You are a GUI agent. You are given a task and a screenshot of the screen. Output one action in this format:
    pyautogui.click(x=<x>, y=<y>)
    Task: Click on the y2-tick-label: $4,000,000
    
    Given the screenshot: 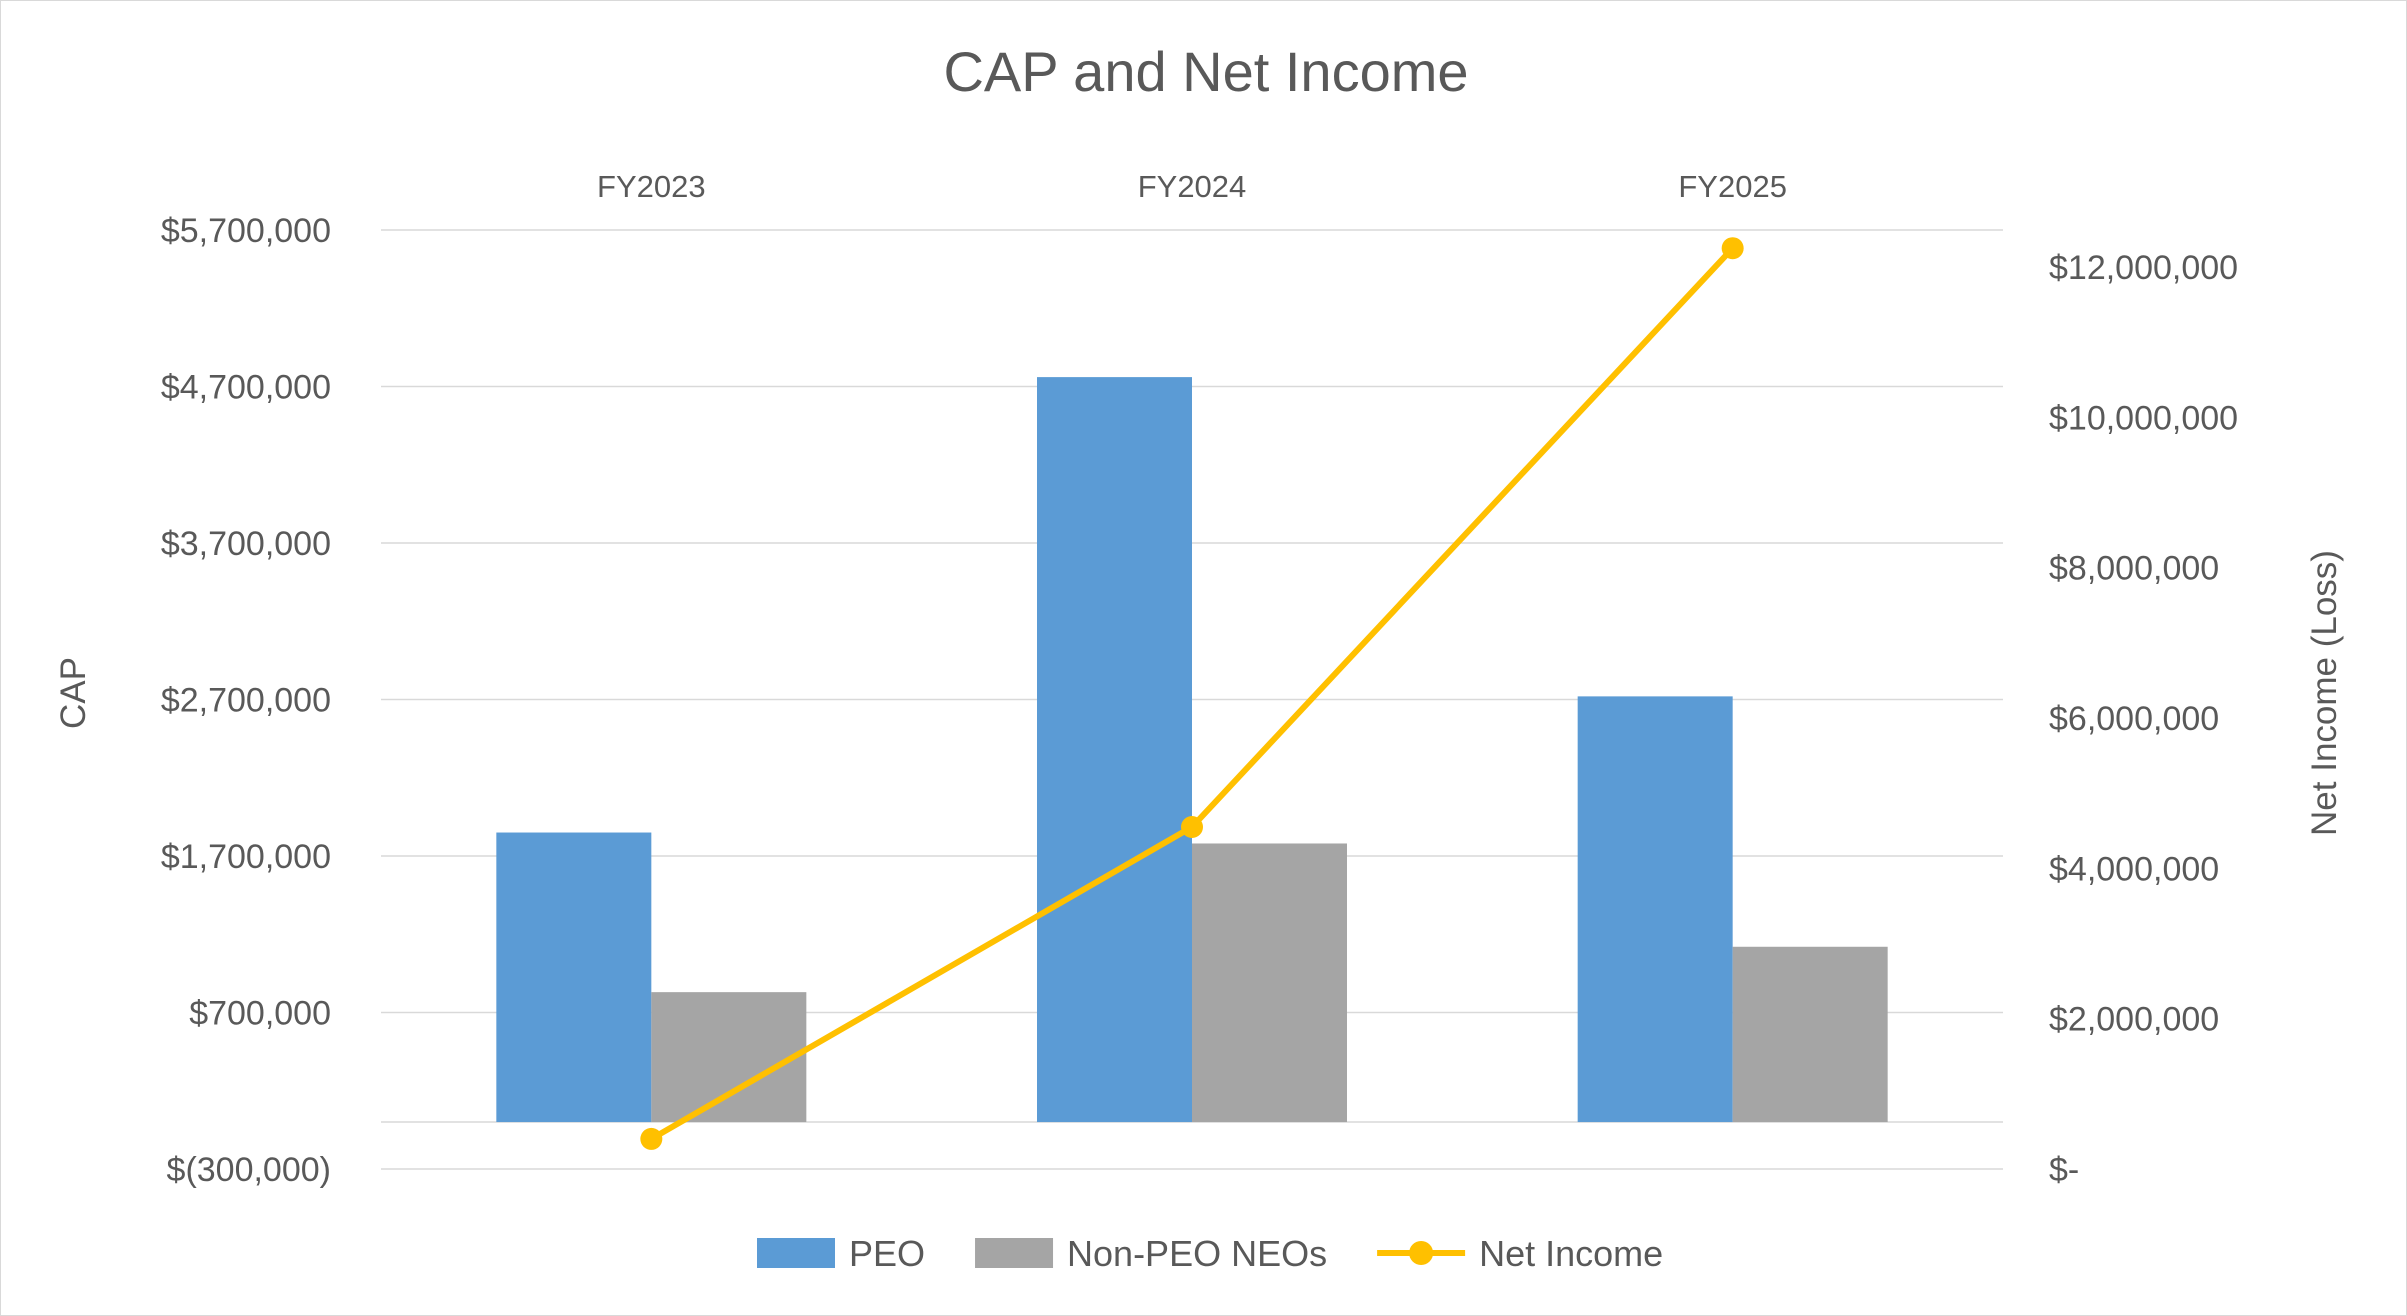 What is the action you would take?
    pyautogui.click(x=2134, y=869)
    